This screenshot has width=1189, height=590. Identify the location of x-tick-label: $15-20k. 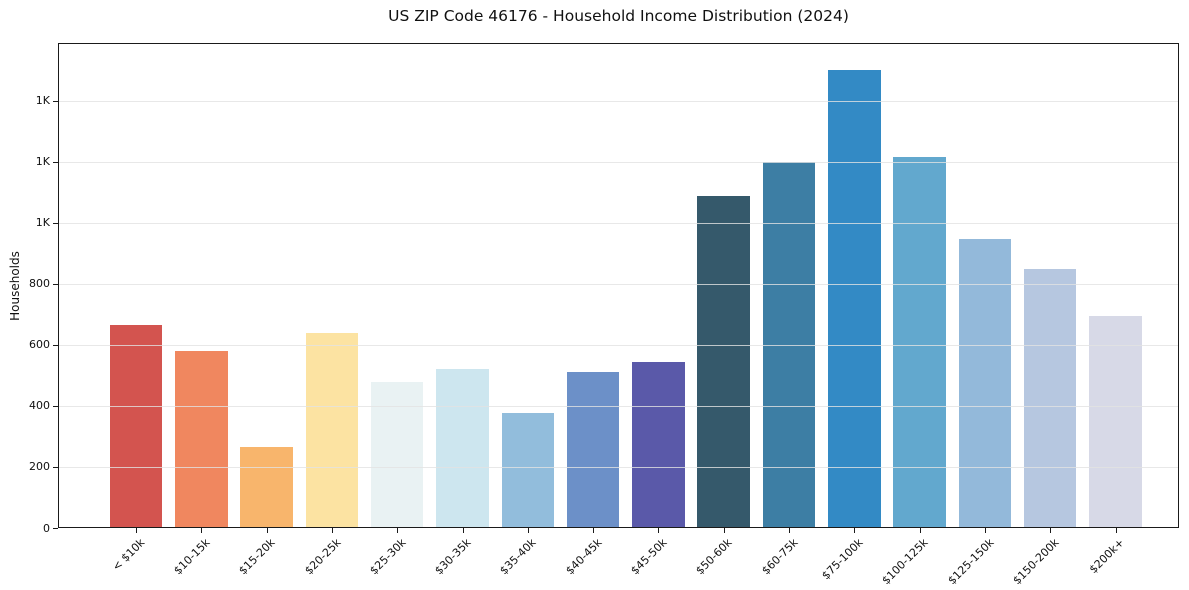
(257, 557).